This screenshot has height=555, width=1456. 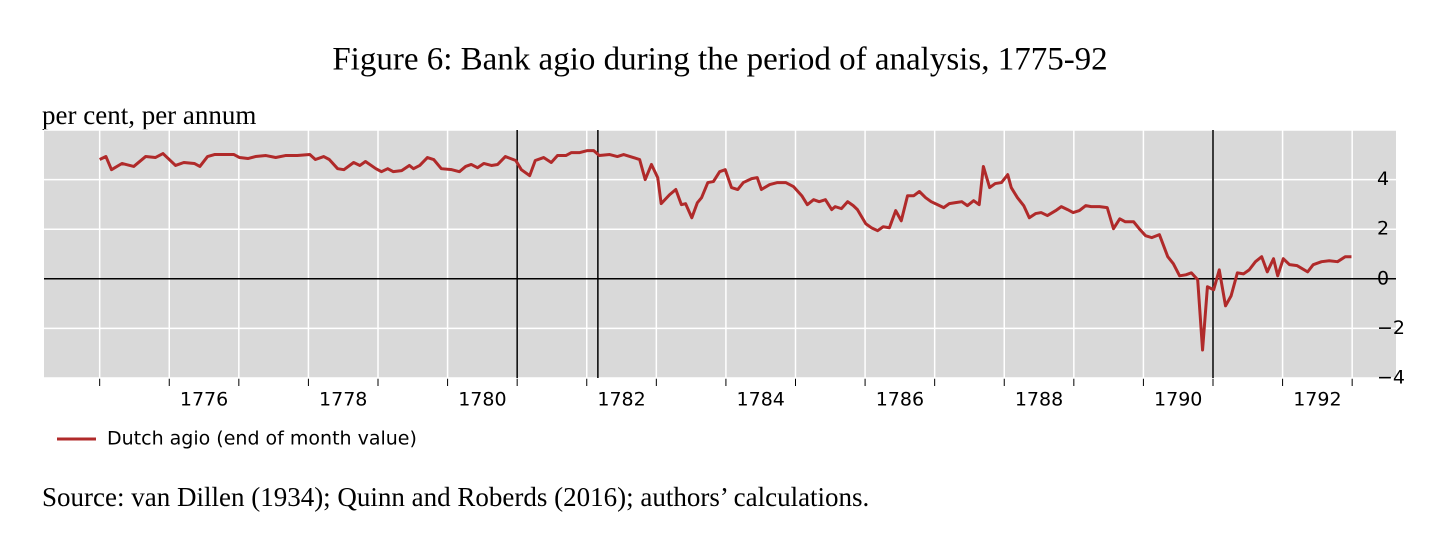 I want to click on x-tick-label: 1776, so click(x=204, y=400).